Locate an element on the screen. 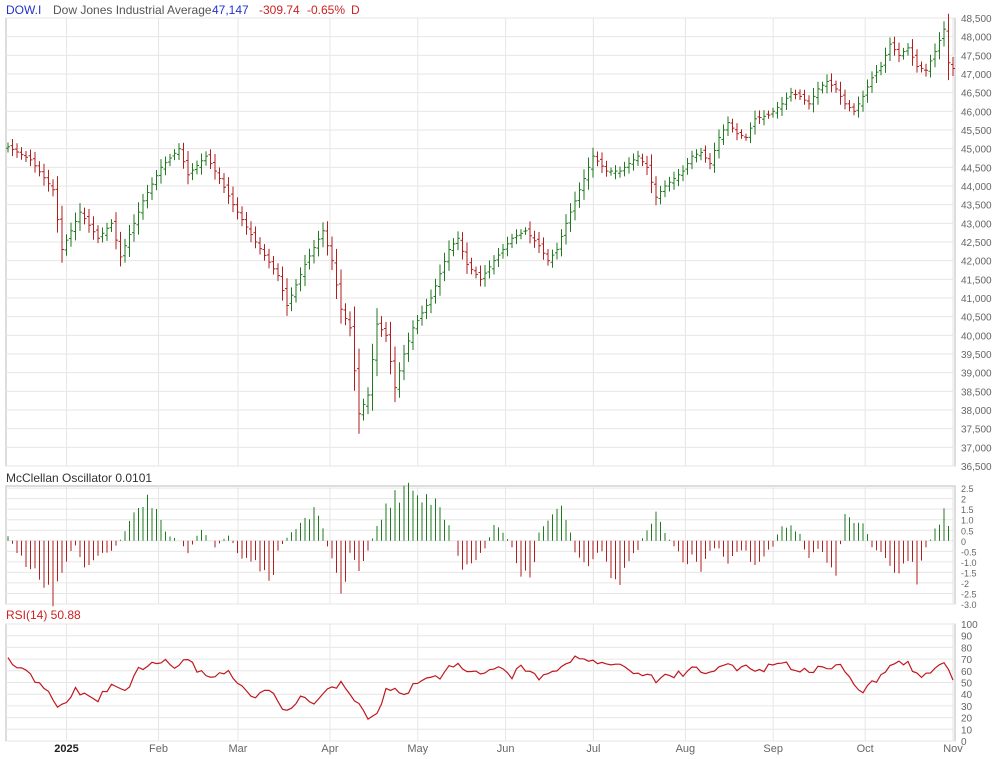 Image resolution: width=1000 pixels, height=759 pixels. x-tick-label: Feb is located at coordinates (158, 749).